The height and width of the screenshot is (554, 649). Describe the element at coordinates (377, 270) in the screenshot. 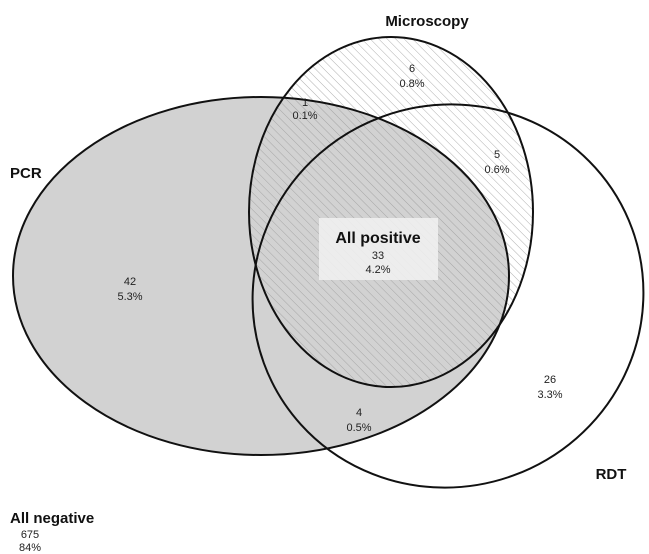

I see `all-positive-percent: 4.2%` at that location.